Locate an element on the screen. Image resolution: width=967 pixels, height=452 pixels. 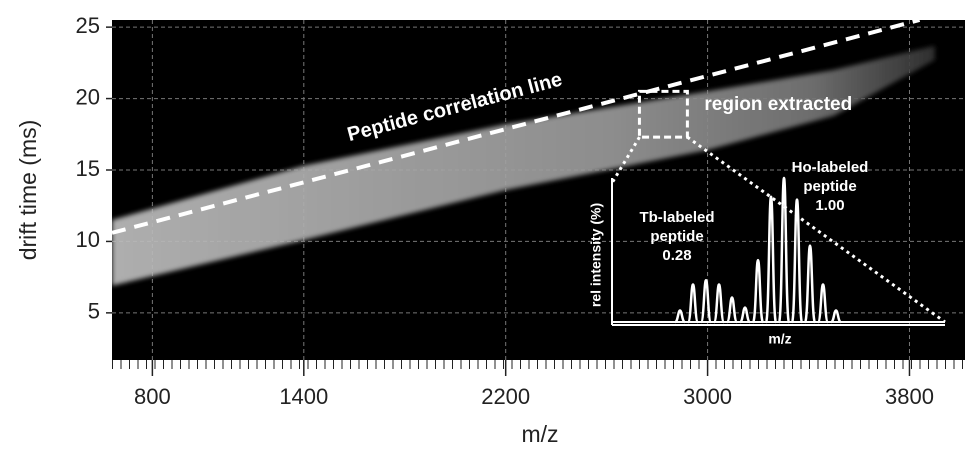
inset-annotation: 1.00 is located at coordinates (829, 205).